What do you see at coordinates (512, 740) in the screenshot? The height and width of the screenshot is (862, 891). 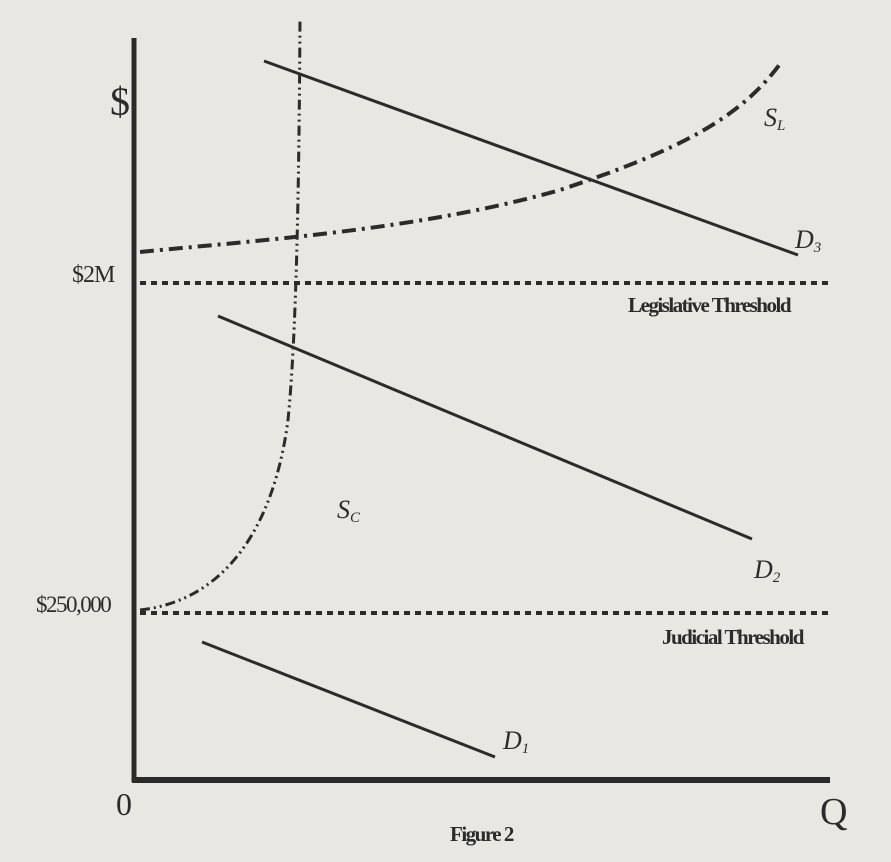 I see `demand-1-label-main: D` at bounding box center [512, 740].